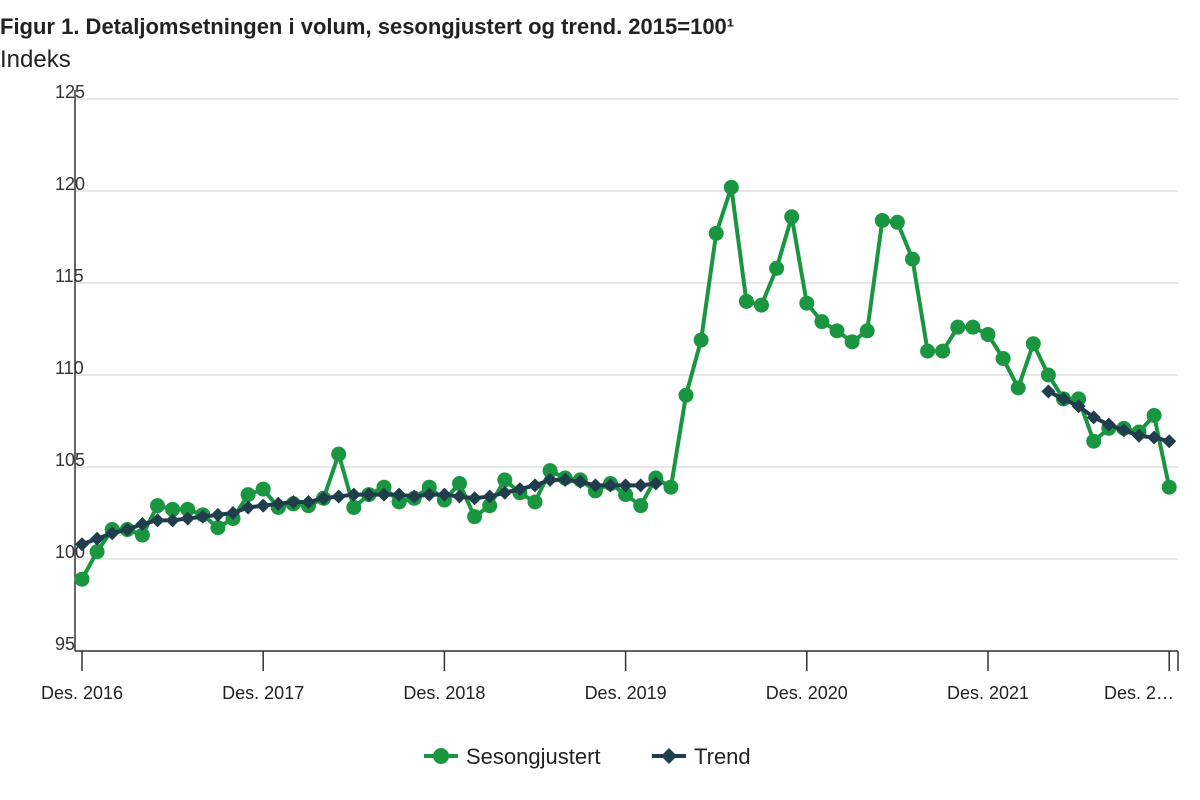  I want to click on x-tick-label: Des. 2019, so click(626, 693).